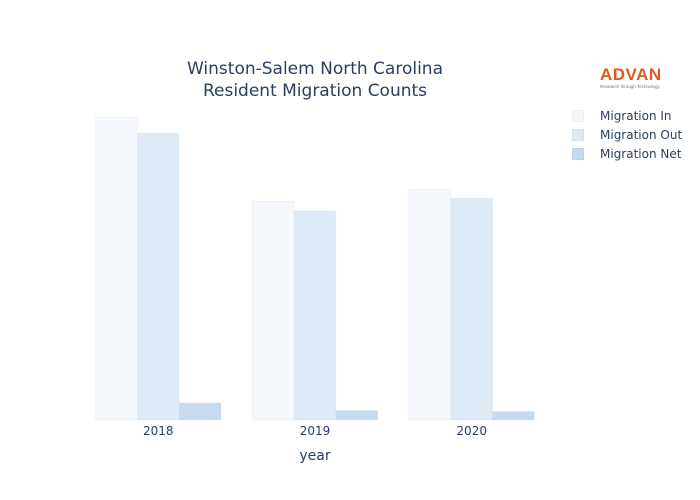 The image size is (700, 500). What do you see at coordinates (315, 456) in the screenshot?
I see `x-axis-title: year` at bounding box center [315, 456].